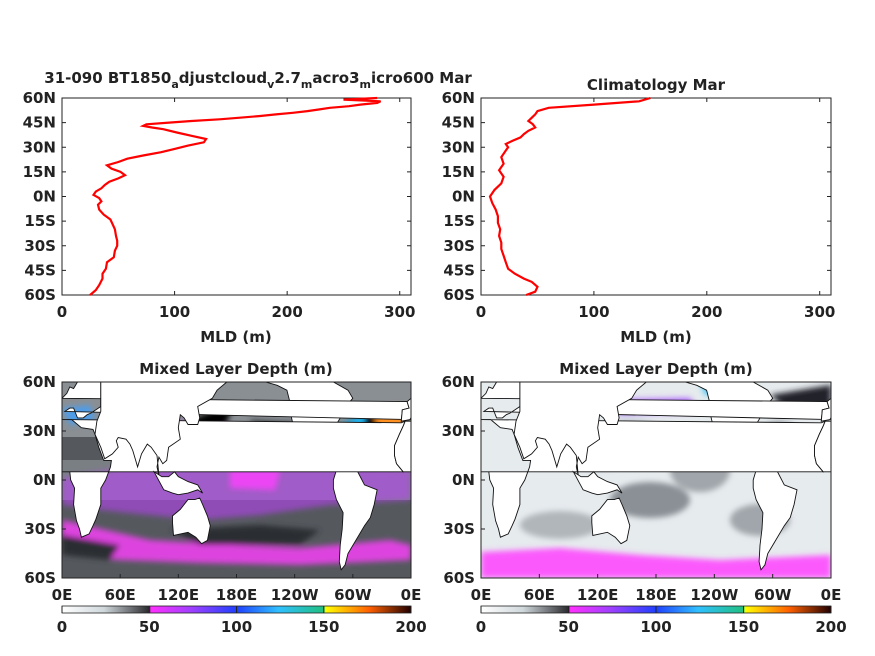 The image size is (875, 656). I want to click on colorbar-left: 0 50 100 150 200, so click(242, 620).